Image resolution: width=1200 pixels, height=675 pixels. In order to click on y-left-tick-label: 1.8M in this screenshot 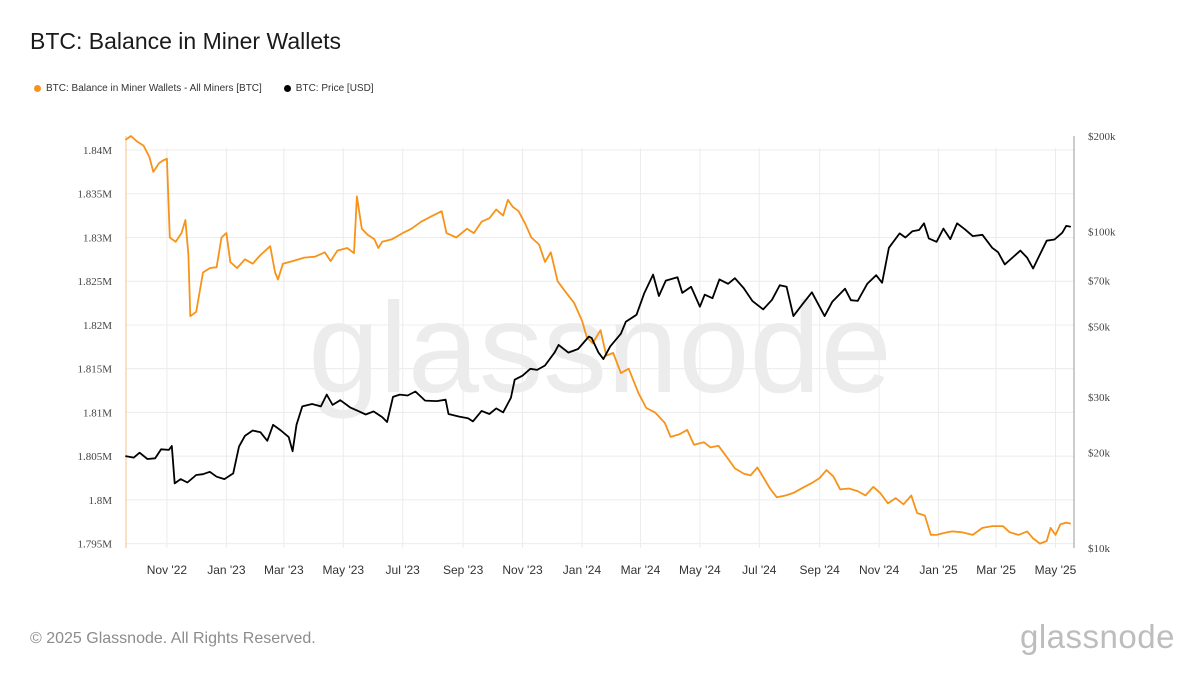, I will do `click(100, 501)`.